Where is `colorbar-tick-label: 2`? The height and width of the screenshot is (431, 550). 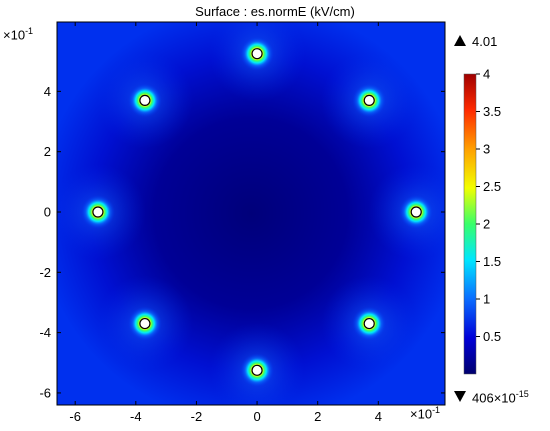
colorbar-tick-label: 2 is located at coordinates (486, 224).